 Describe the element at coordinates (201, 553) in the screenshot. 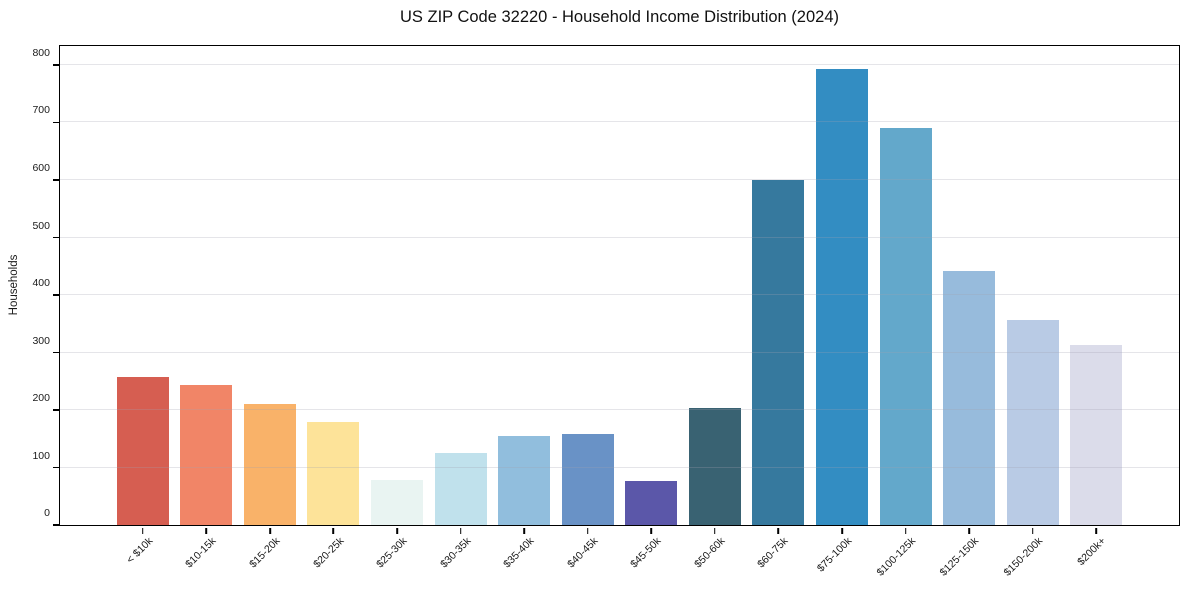

I see `x-tick-label: $10-15k` at that location.